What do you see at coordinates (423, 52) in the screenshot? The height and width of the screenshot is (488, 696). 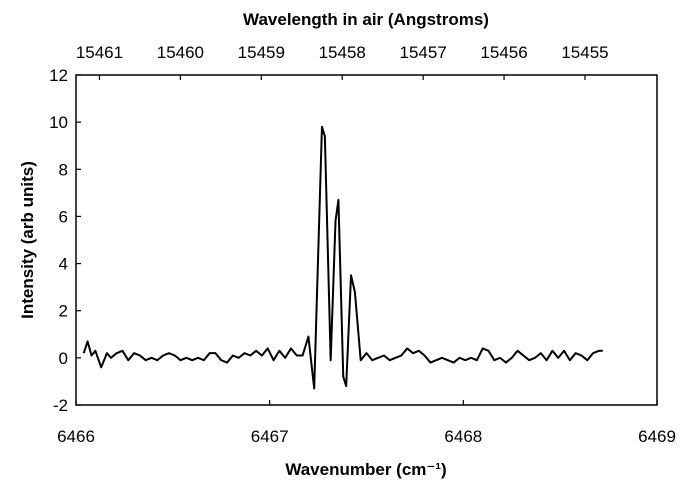 I see `x2-tick-label: 15457` at bounding box center [423, 52].